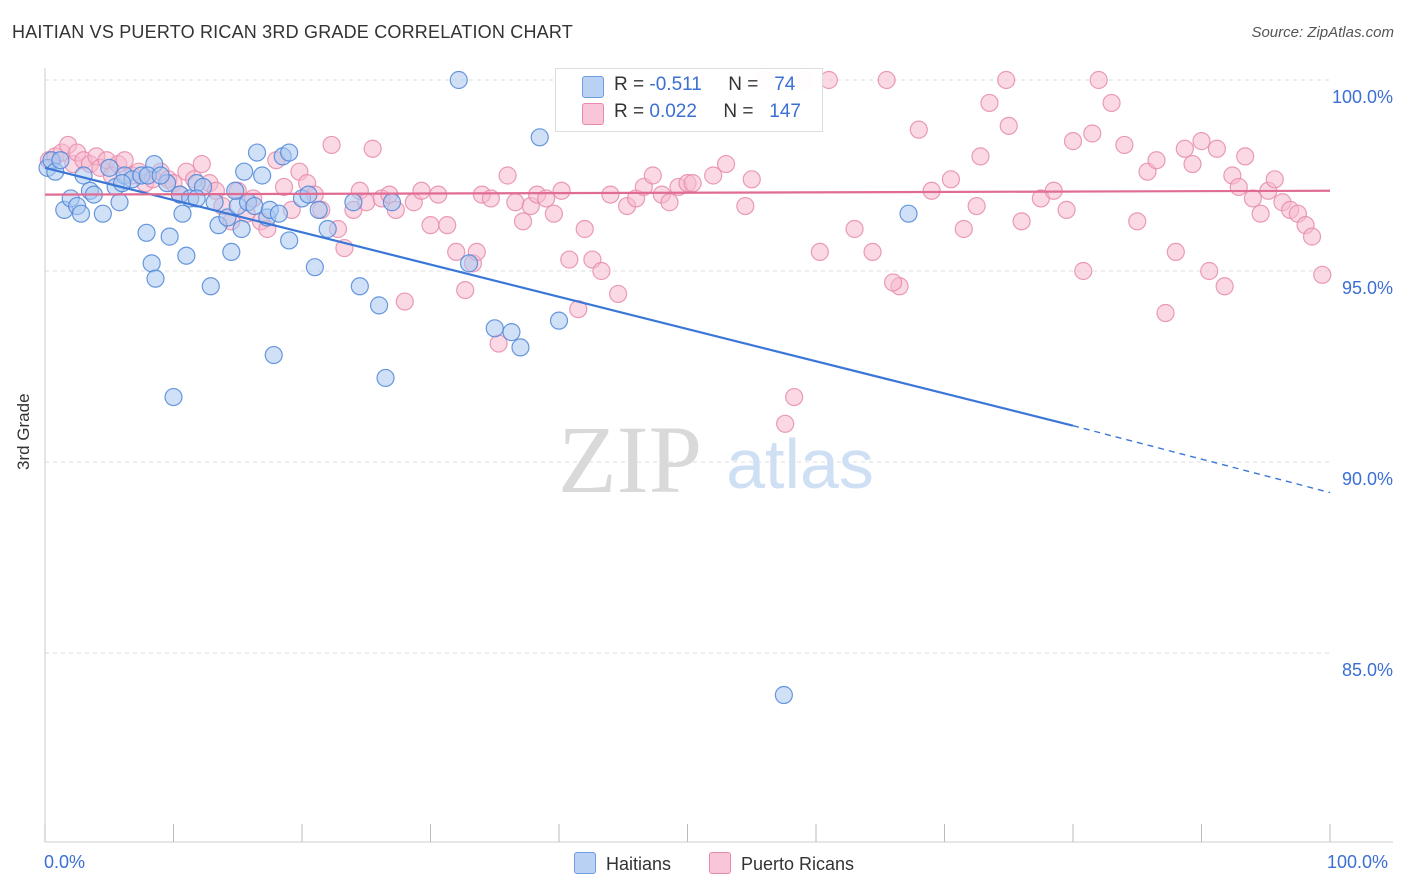 This screenshot has height=892, width=1406. Describe the element at coordinates (785, 84) in the screenshot. I see `haitians-n-value: 74` at that location.